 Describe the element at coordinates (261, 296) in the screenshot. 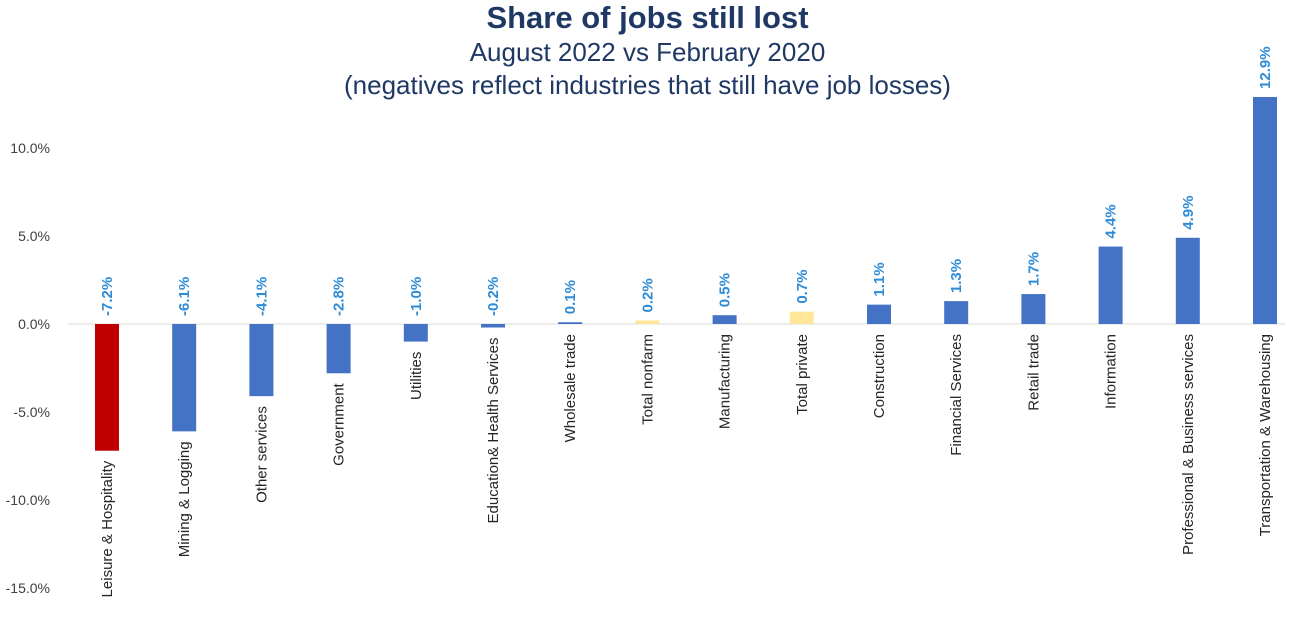

I see `data-label: -4.1%` at that location.